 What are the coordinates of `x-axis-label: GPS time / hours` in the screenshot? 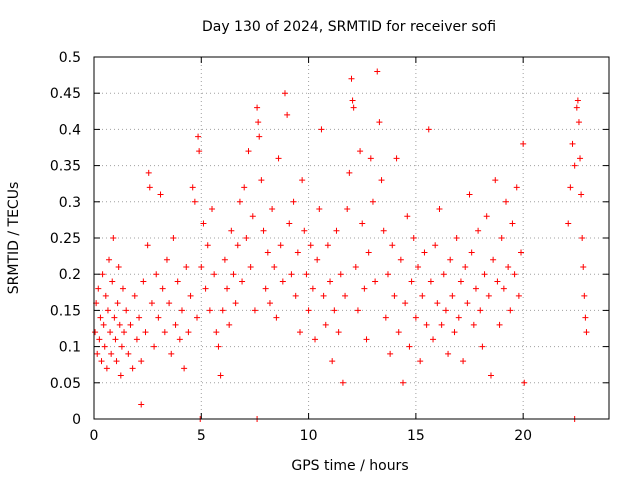 It's located at (349, 466).